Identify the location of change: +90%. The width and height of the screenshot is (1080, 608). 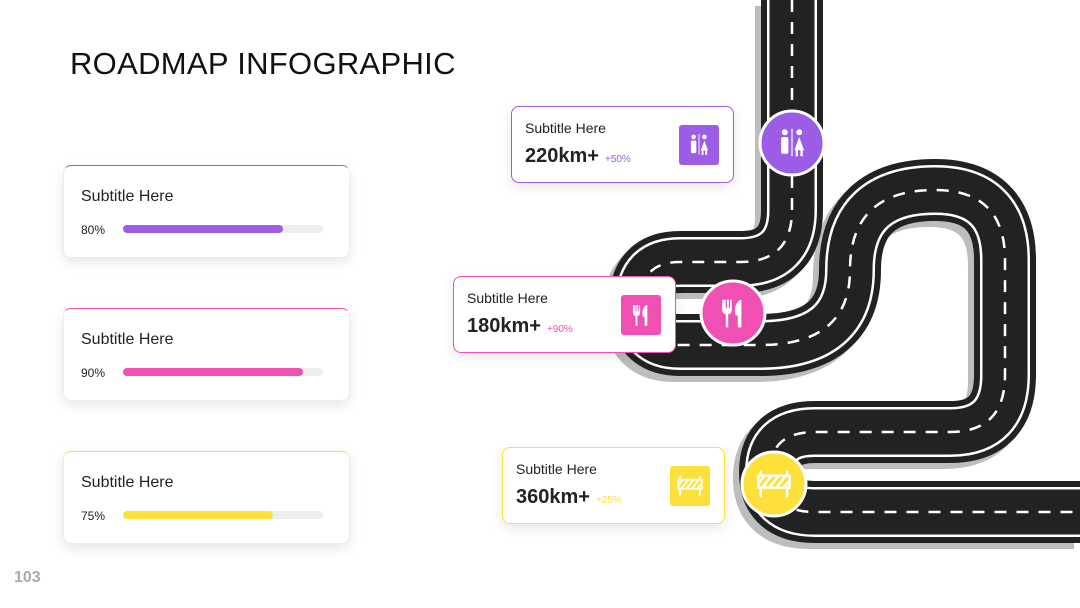
(559, 329).